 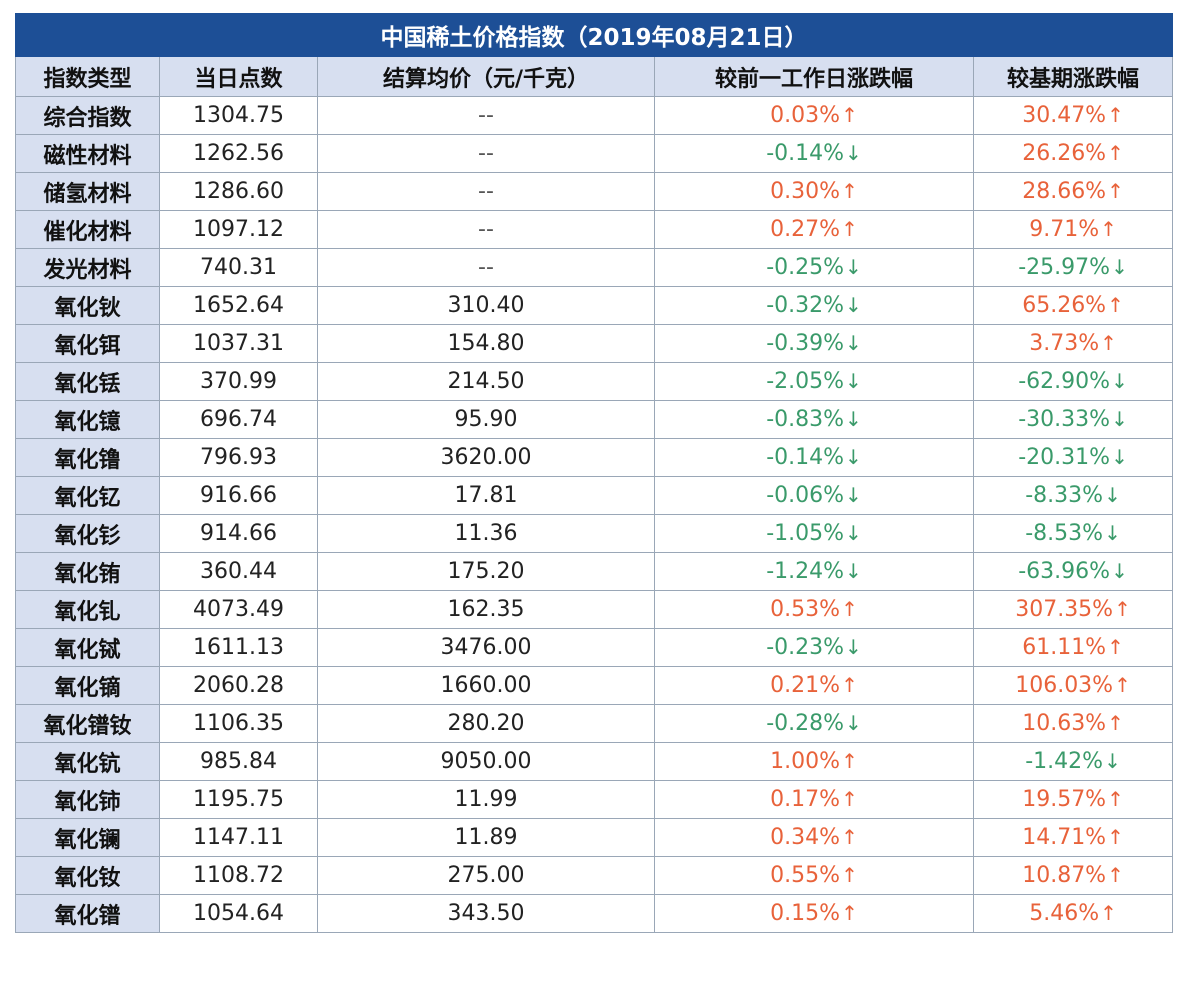 I want to click on change-value: 0.53%, so click(x=805, y=609).